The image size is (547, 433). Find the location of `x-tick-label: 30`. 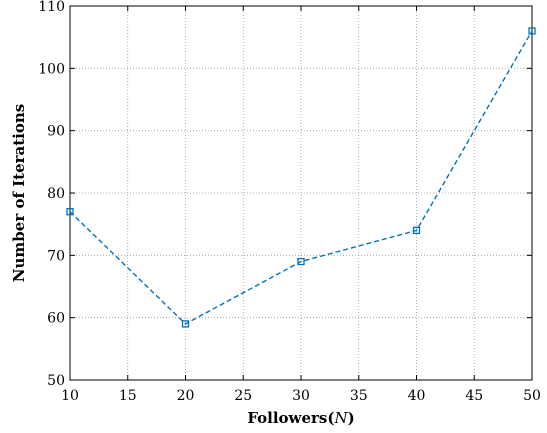

x-tick-label: 30 is located at coordinates (301, 396).